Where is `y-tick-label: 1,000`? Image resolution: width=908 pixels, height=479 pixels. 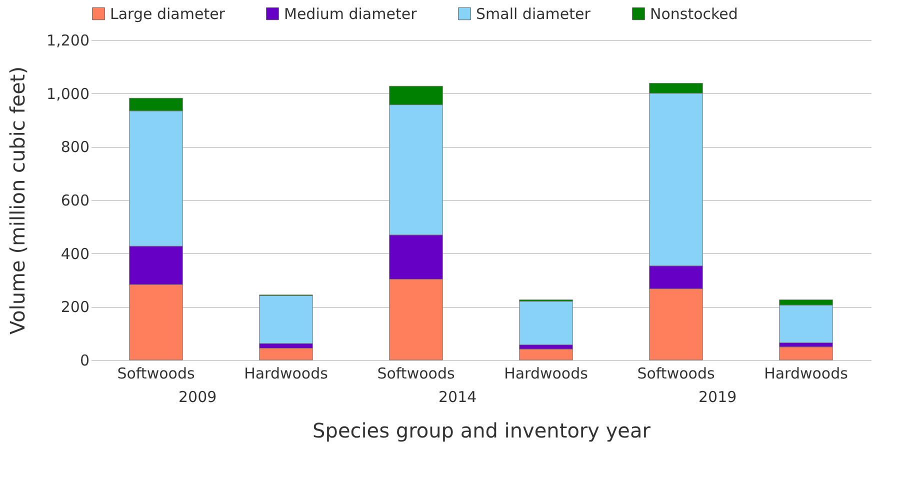
y-tick-label: 1,000 is located at coordinates (68, 93).